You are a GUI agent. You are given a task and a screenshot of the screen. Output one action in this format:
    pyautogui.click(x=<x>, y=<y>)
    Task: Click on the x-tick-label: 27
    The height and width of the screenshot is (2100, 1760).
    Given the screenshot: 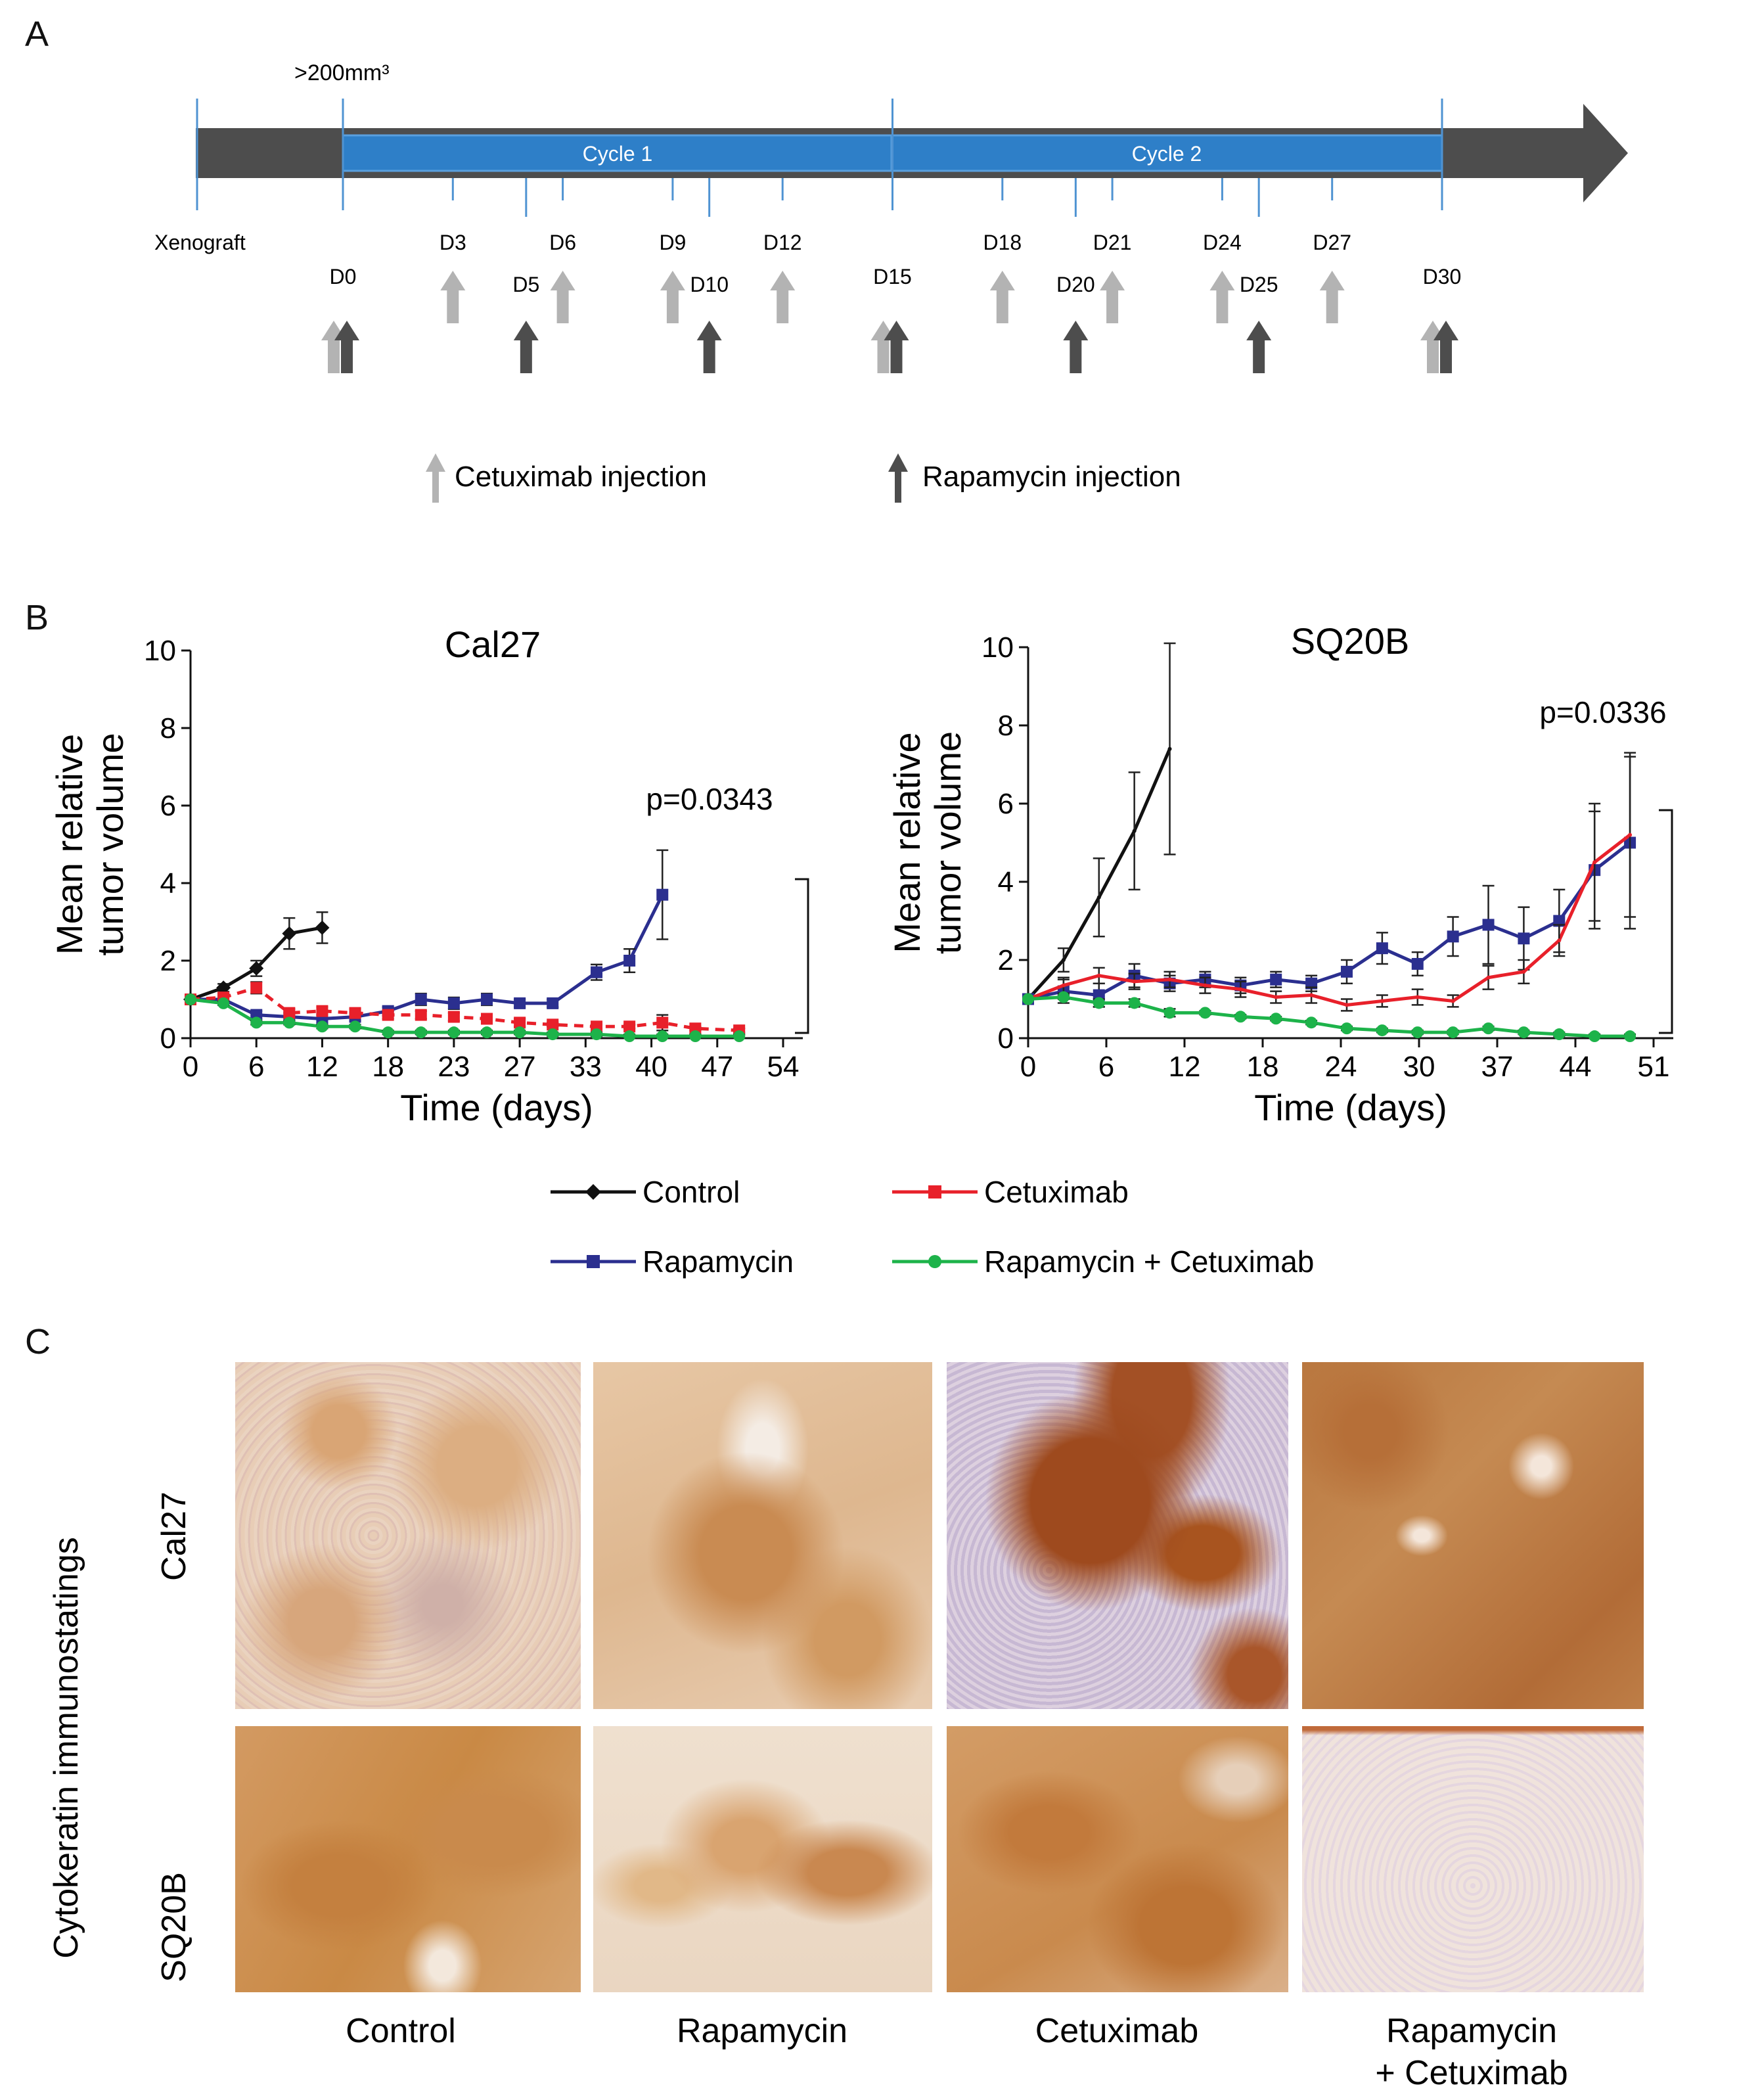 What is the action you would take?
    pyautogui.click(x=520, y=1067)
    